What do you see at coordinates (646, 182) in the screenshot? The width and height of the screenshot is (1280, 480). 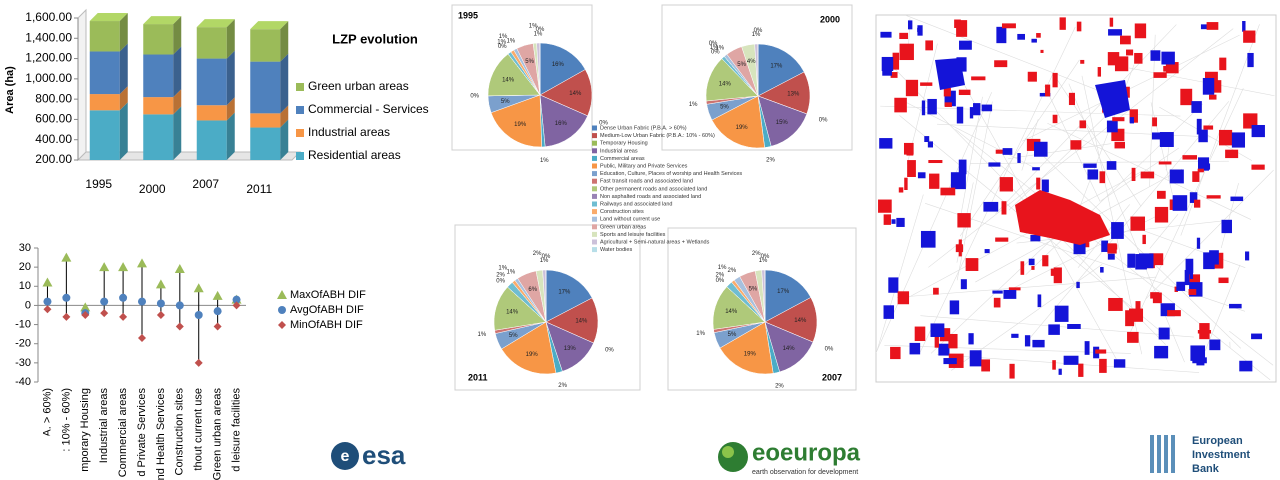 I see `legend-label: Fast transit roads and associated land` at bounding box center [646, 182].